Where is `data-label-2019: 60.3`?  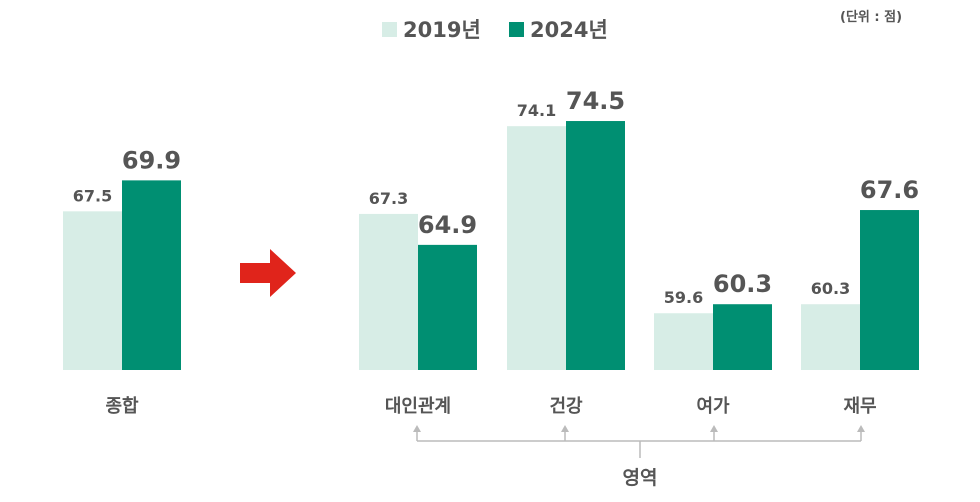
data-label-2019: 60.3 is located at coordinates (830, 288).